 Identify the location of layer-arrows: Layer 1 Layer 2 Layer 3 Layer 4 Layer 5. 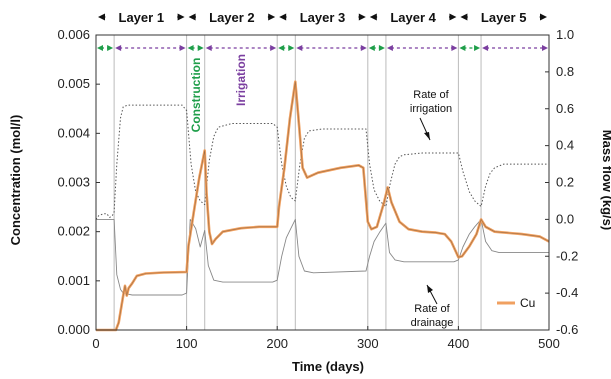
(322, 17).